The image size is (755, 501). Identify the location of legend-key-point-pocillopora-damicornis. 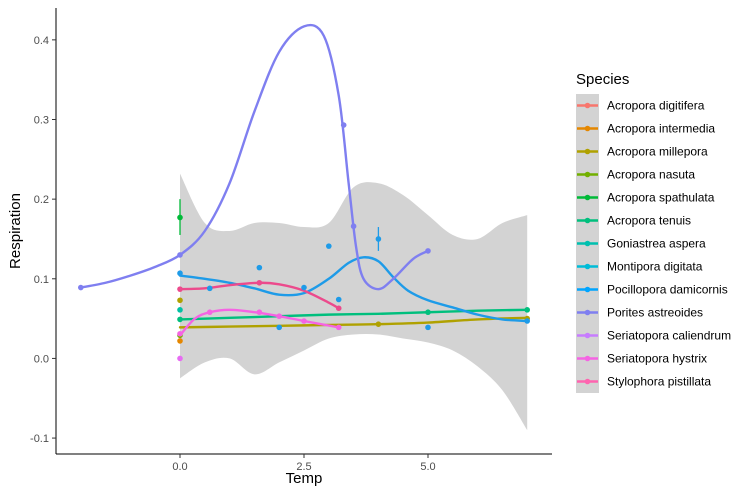
(587, 289).